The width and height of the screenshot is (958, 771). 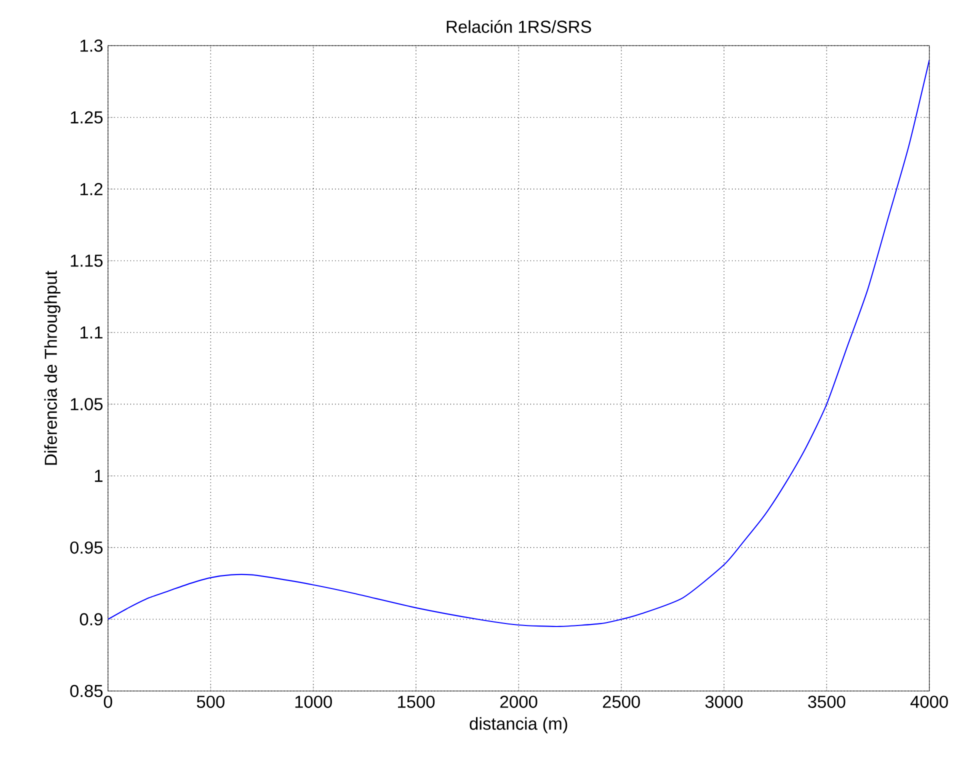 I want to click on y-tick-label: 0.9, so click(x=91, y=619).